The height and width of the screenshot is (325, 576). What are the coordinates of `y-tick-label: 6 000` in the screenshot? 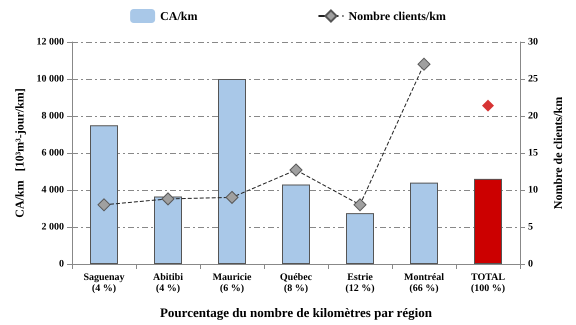 It's located at (53, 153).